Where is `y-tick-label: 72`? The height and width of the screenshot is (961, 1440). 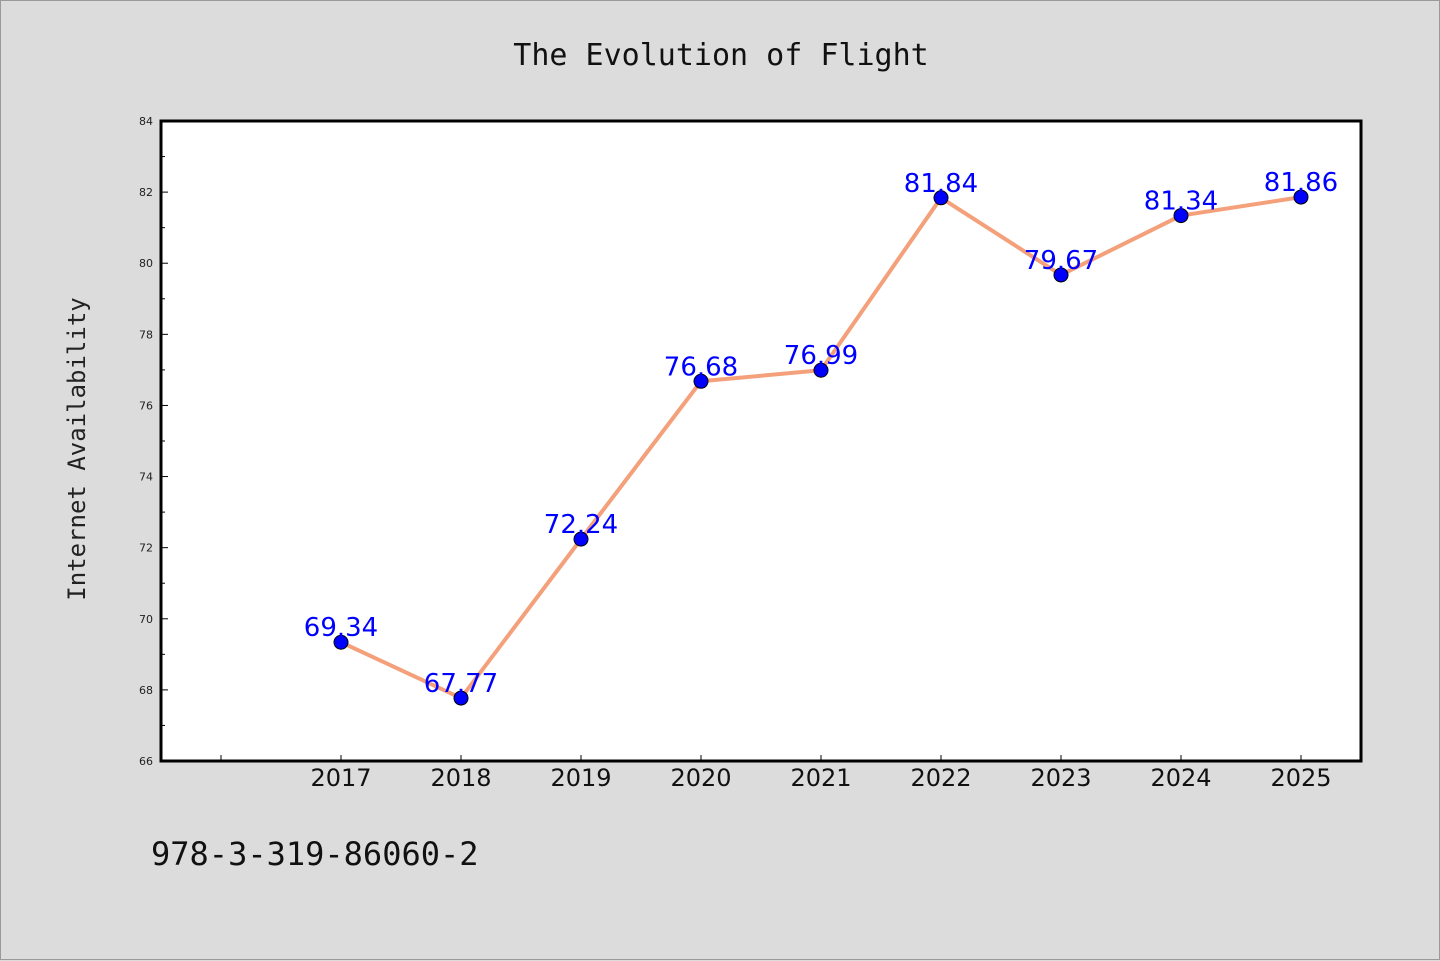
y-tick-label: 72 is located at coordinates (146, 548).